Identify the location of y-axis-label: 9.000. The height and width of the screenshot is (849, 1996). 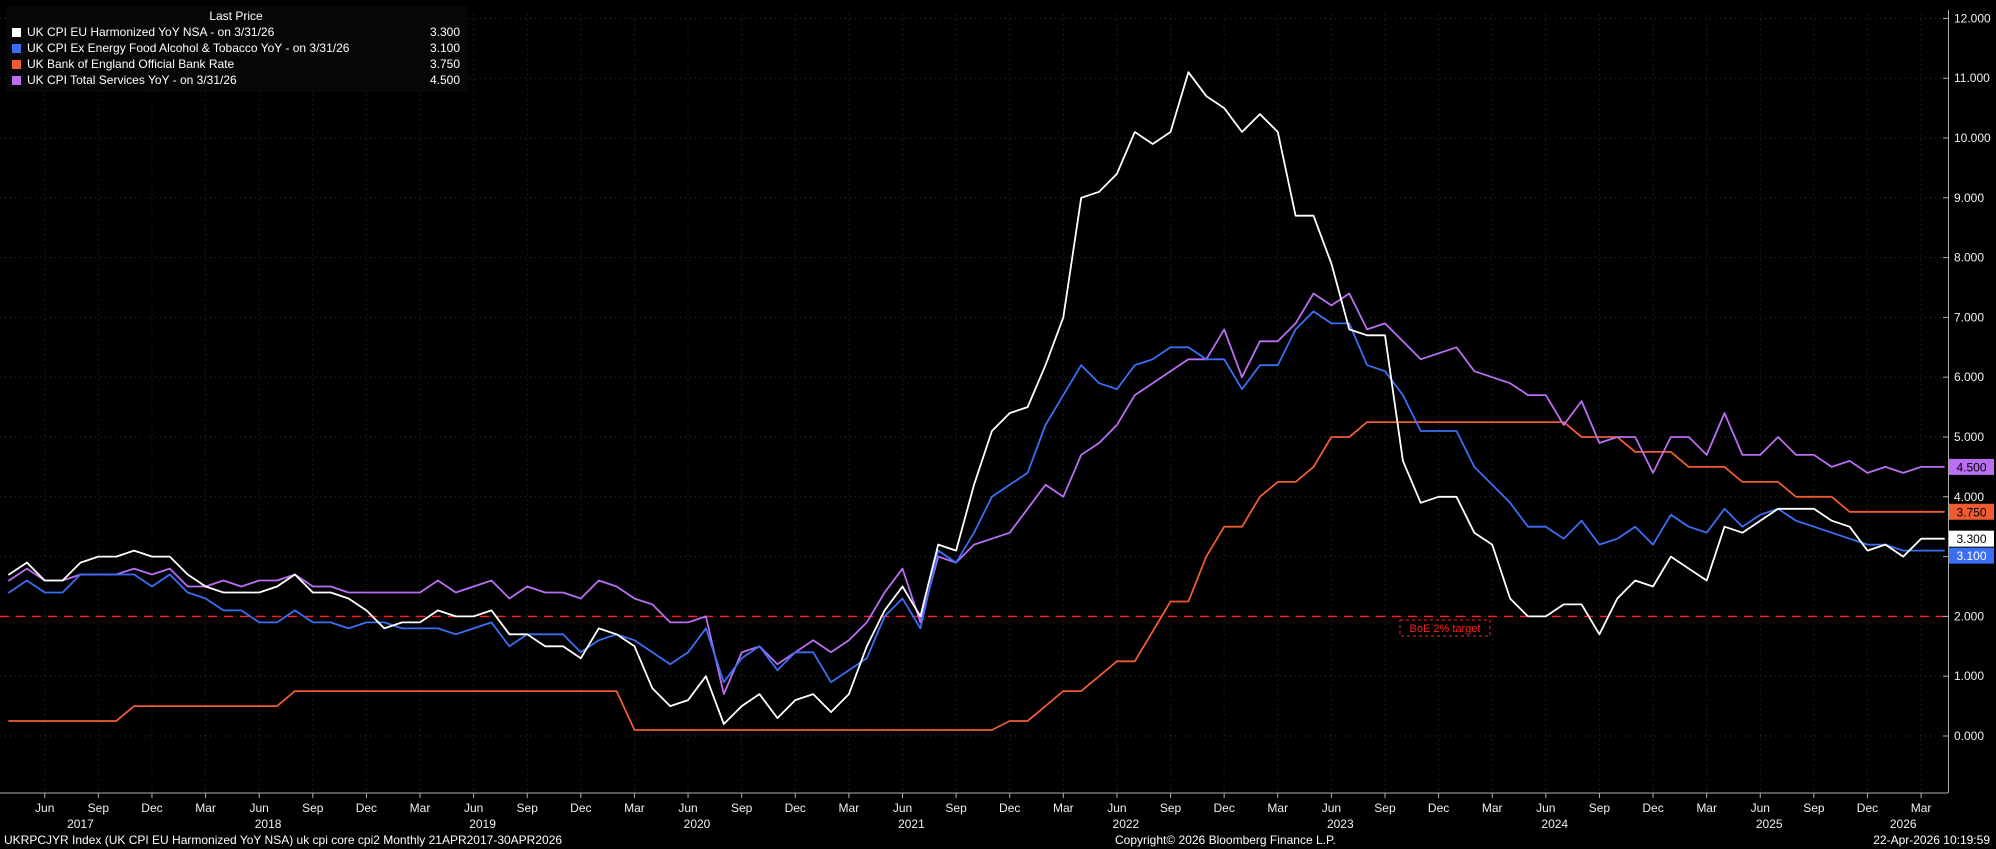
(1969, 198).